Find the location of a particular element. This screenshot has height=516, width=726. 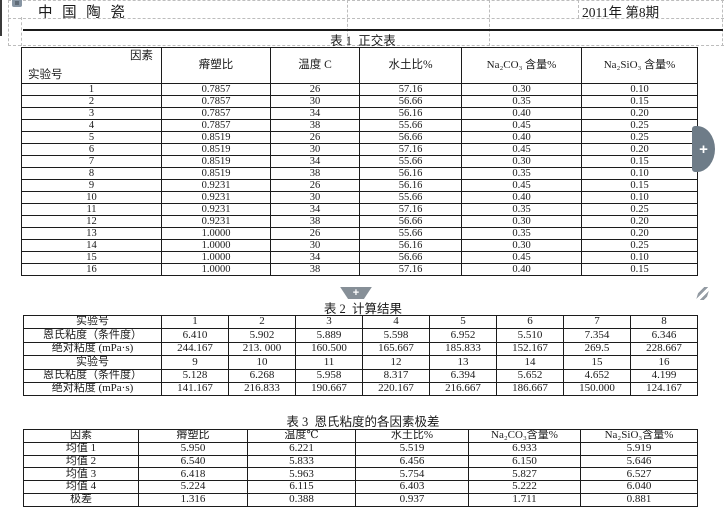

insert-column-button: + is located at coordinates (703, 149).